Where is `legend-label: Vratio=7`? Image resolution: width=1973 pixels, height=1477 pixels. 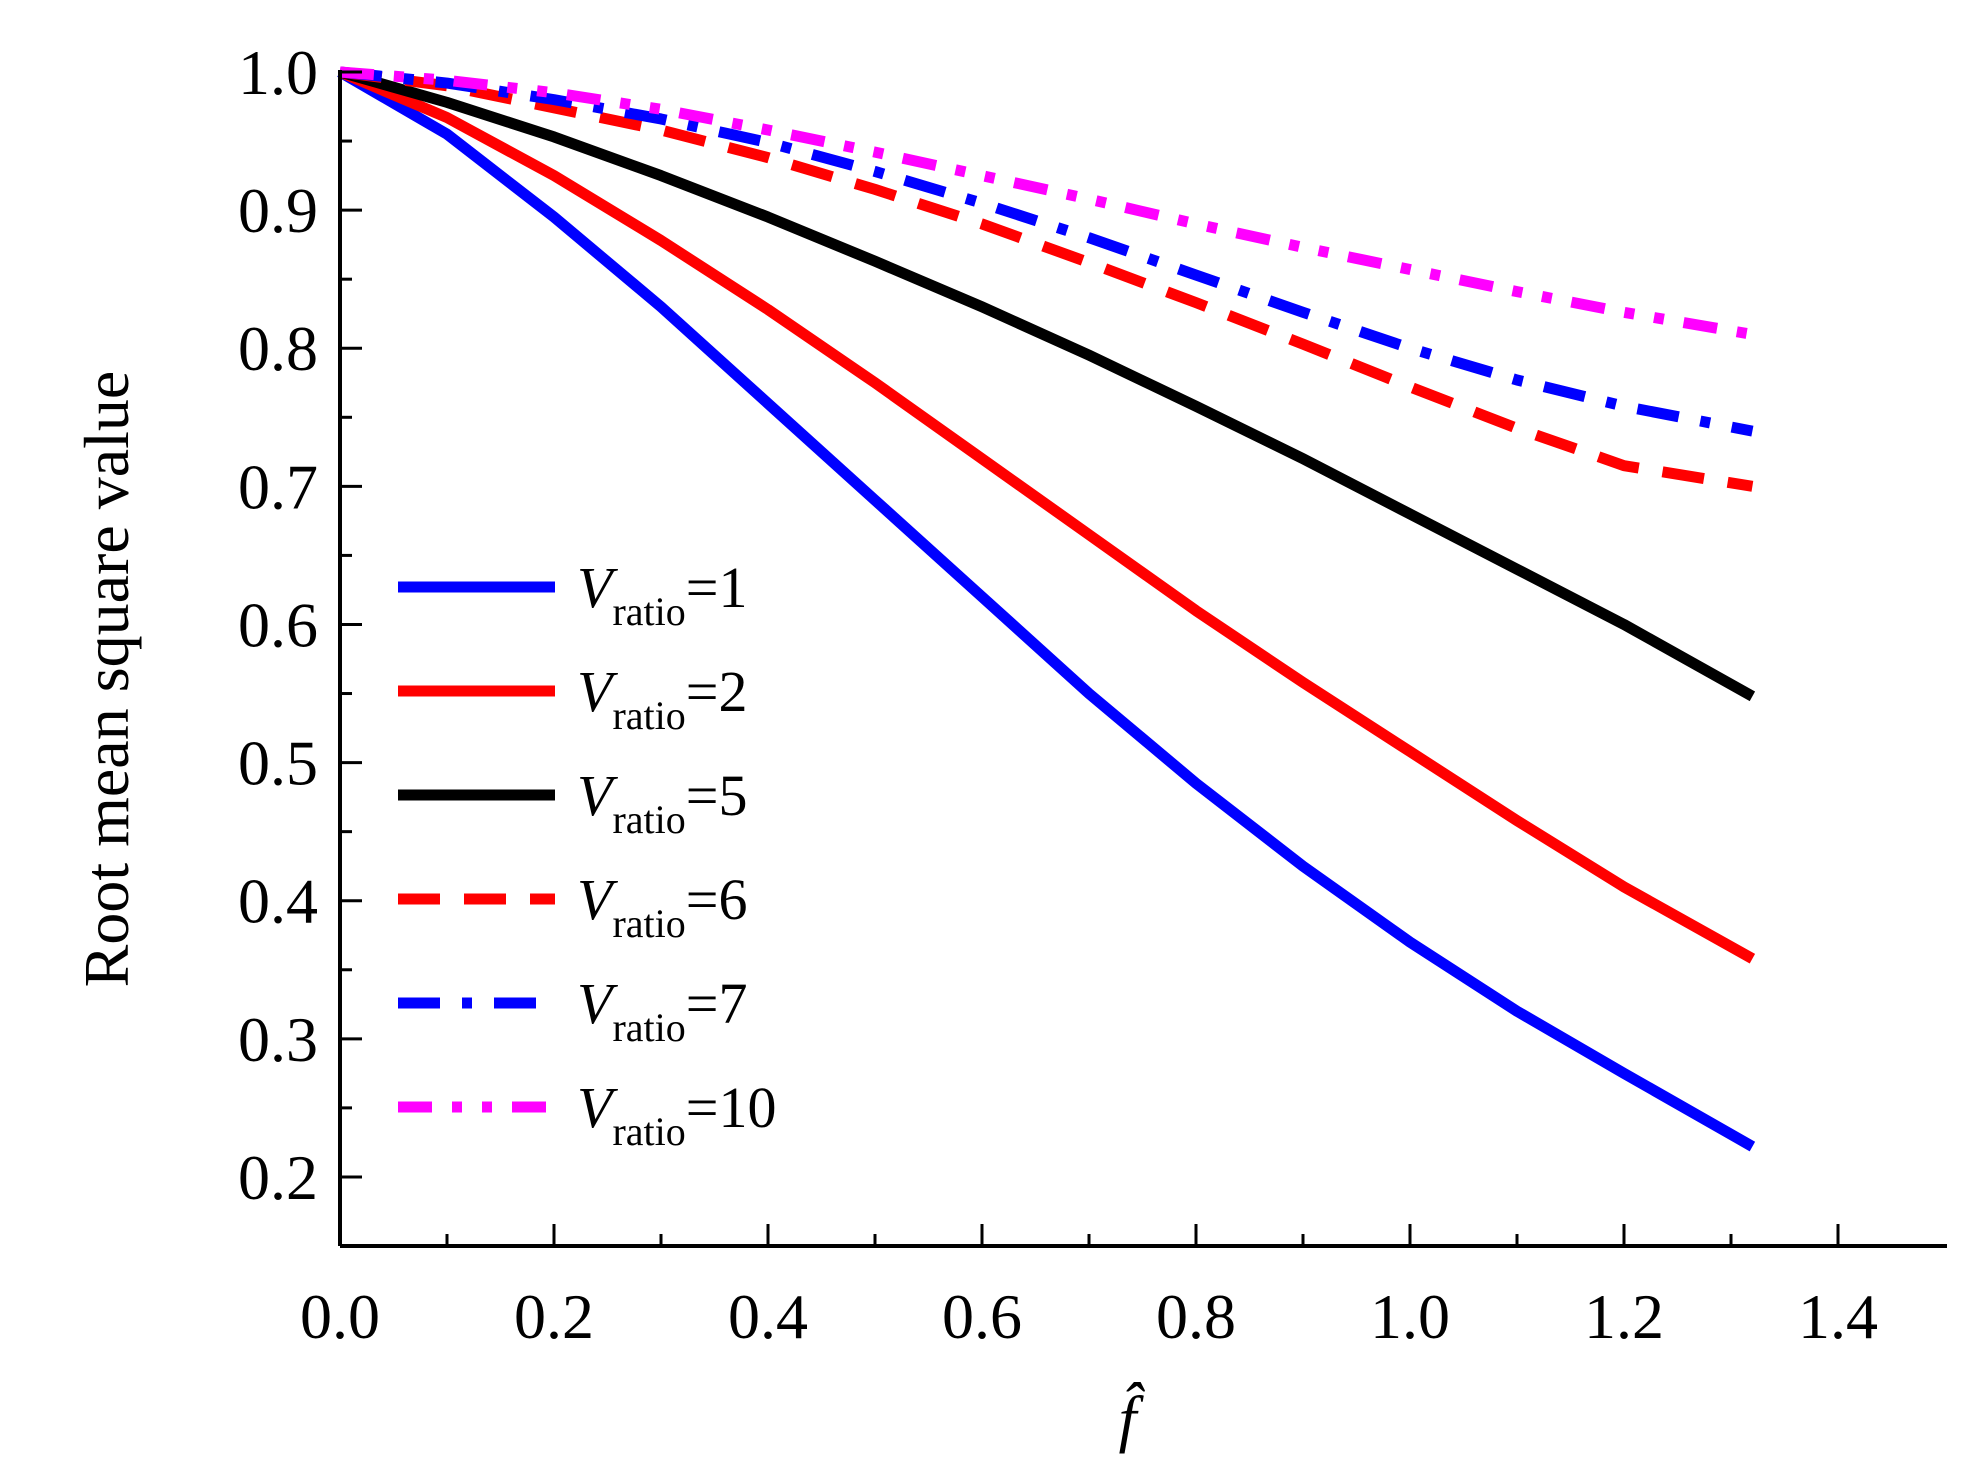 legend-label: Vratio=7 is located at coordinates (662, 1010).